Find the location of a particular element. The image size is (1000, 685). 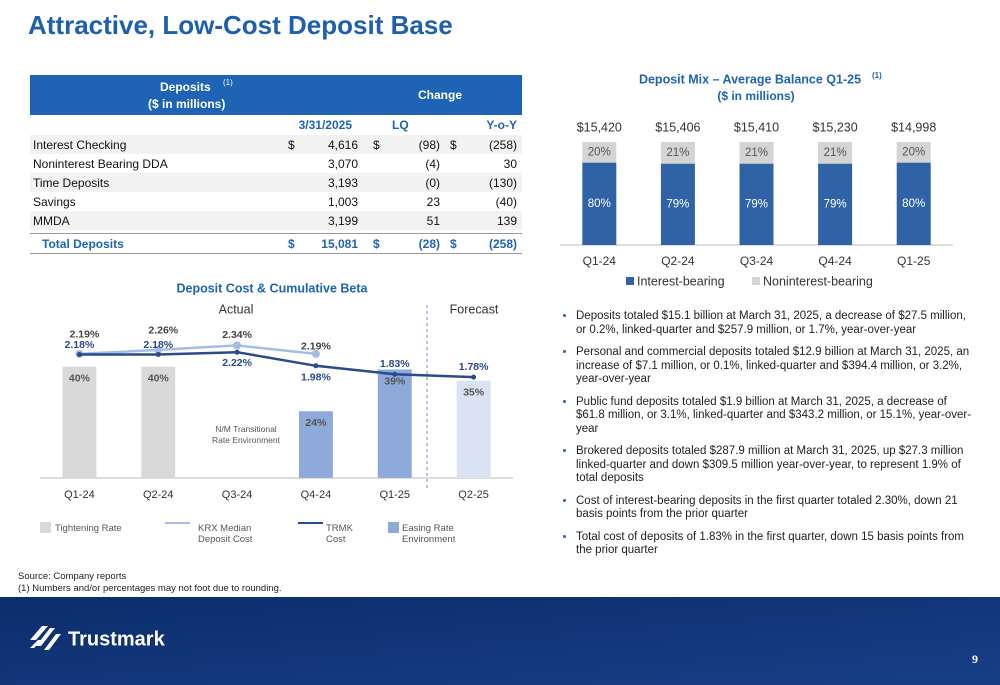

logo-icon is located at coordinates (45, 638).